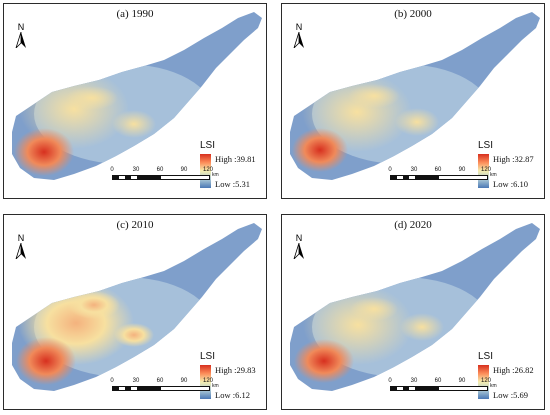 The image size is (550, 415). I want to click on panel-title: (d) 2020, so click(413, 225).